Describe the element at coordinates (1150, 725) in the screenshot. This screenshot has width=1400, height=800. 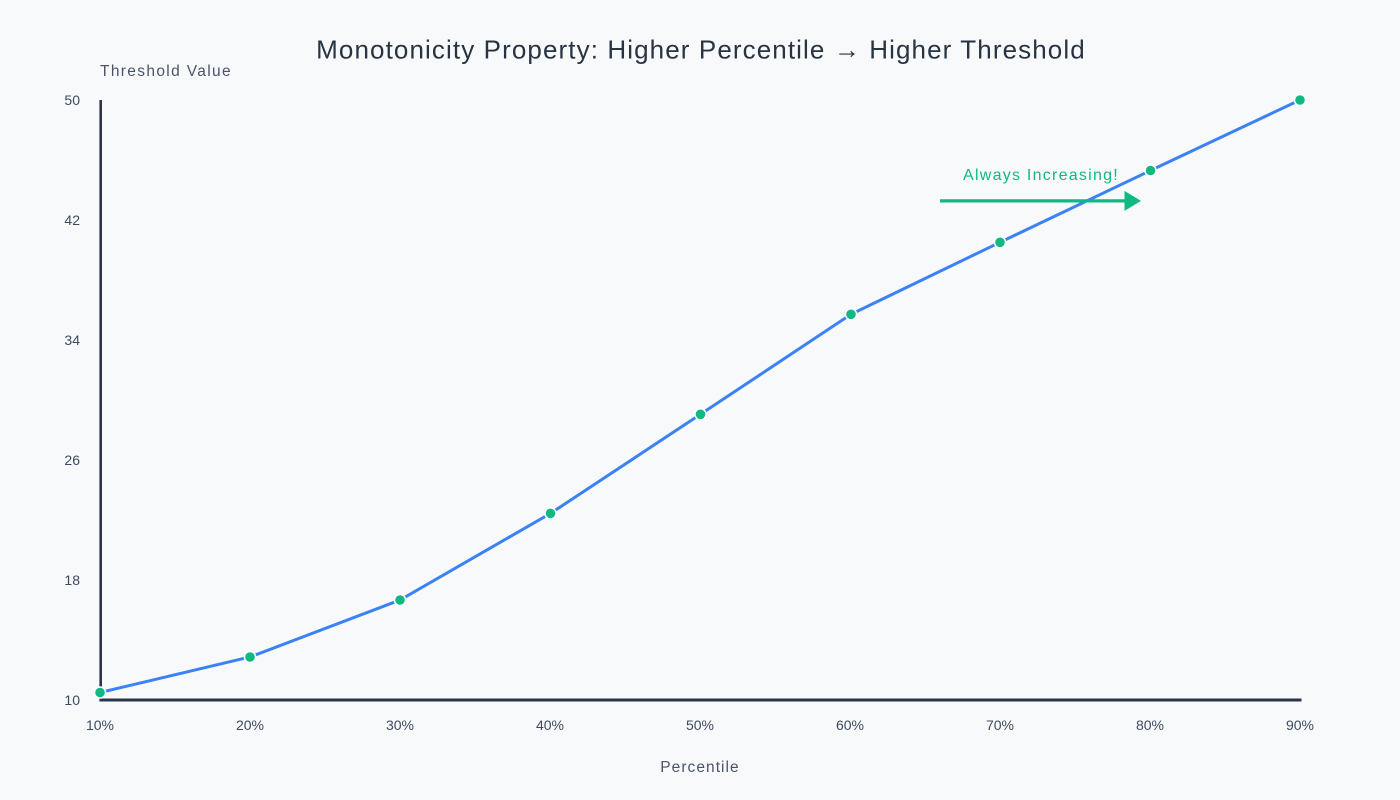
I see `svg-text: 80%` at that location.